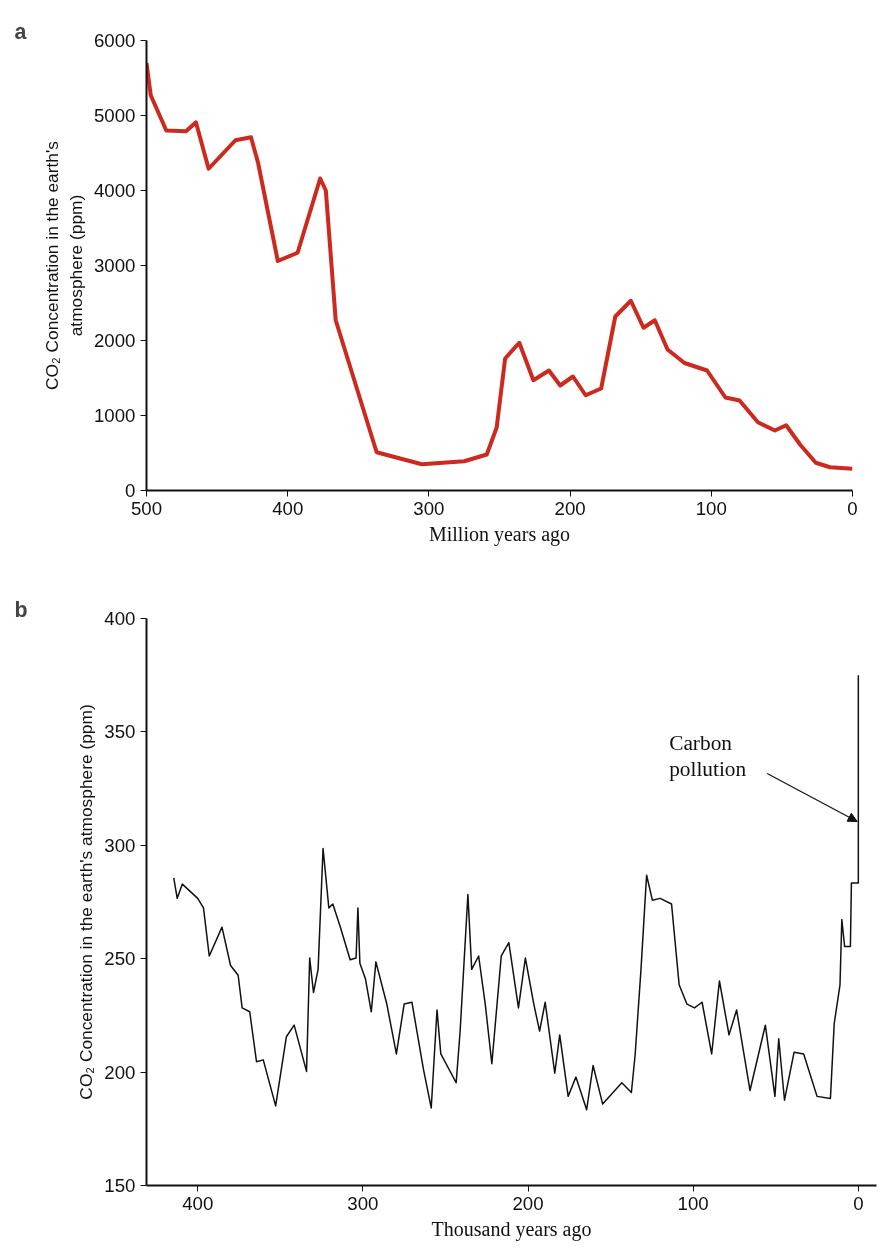 Image resolution: width=888 pixels, height=1259 pixels. What do you see at coordinates (21, 609) in the screenshot?
I see `chart-title: b` at bounding box center [21, 609].